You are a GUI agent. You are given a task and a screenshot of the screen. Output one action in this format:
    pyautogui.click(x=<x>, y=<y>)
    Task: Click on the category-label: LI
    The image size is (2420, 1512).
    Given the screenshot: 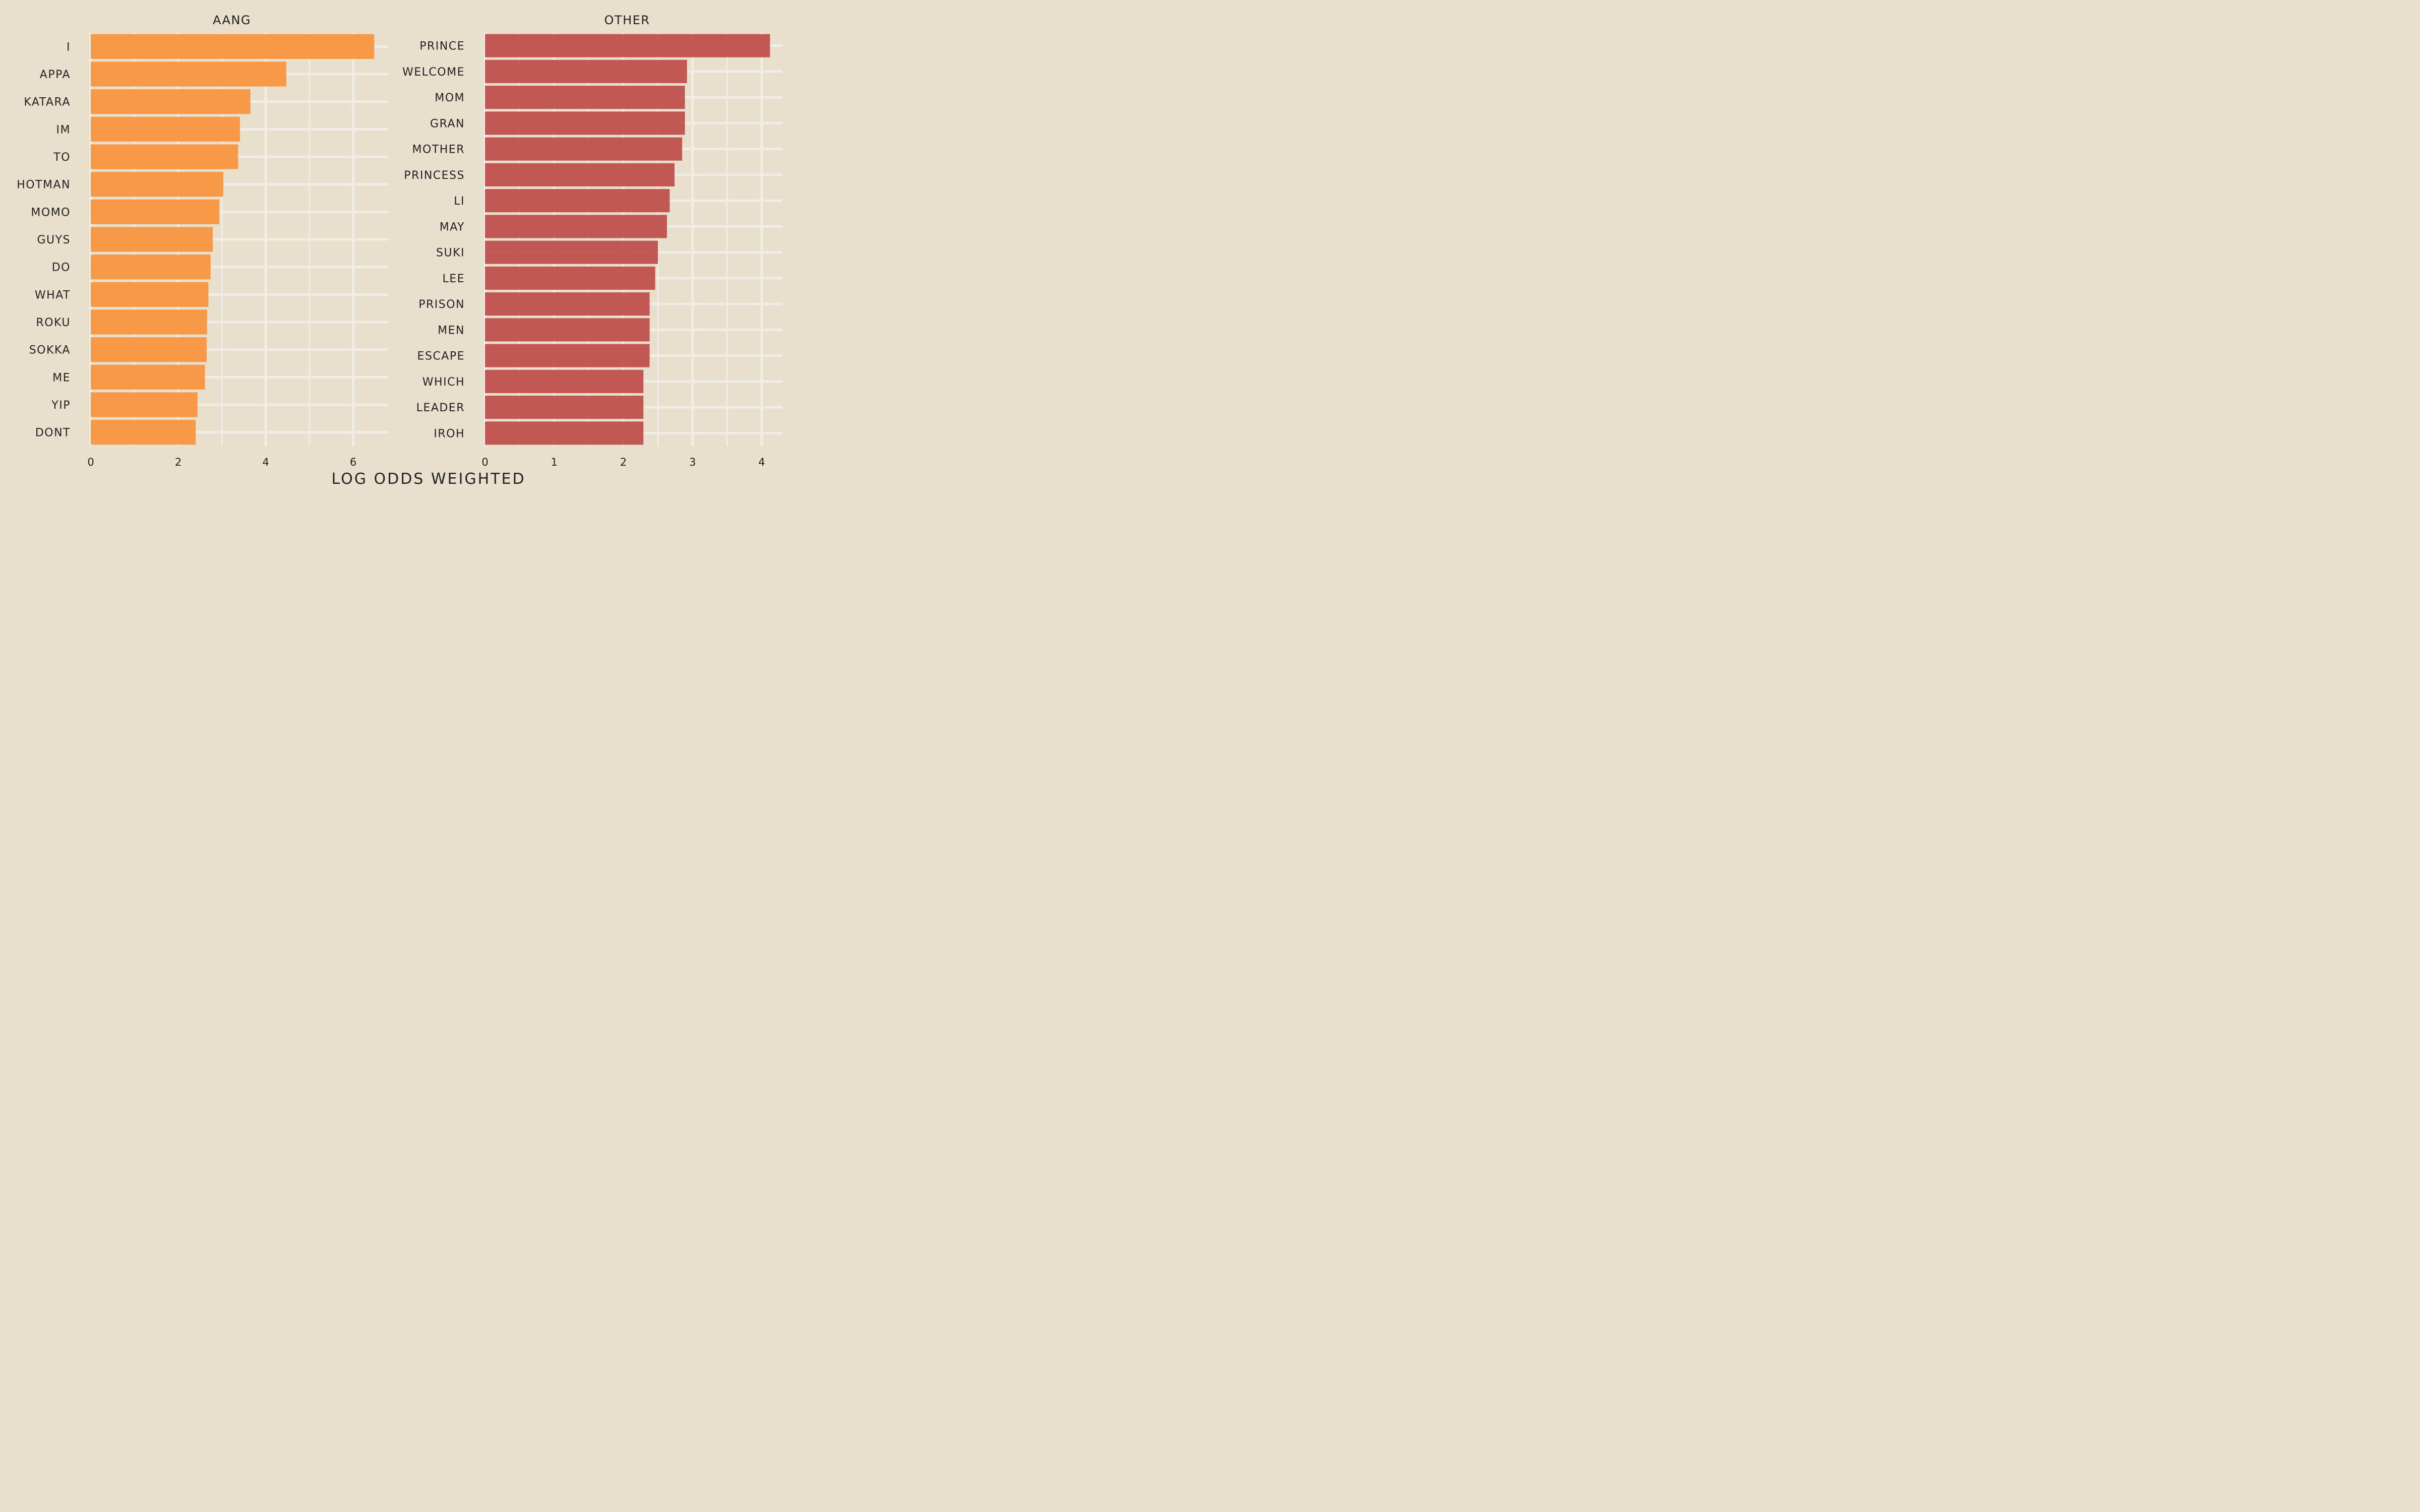 What is the action you would take?
    pyautogui.click(x=459, y=201)
    